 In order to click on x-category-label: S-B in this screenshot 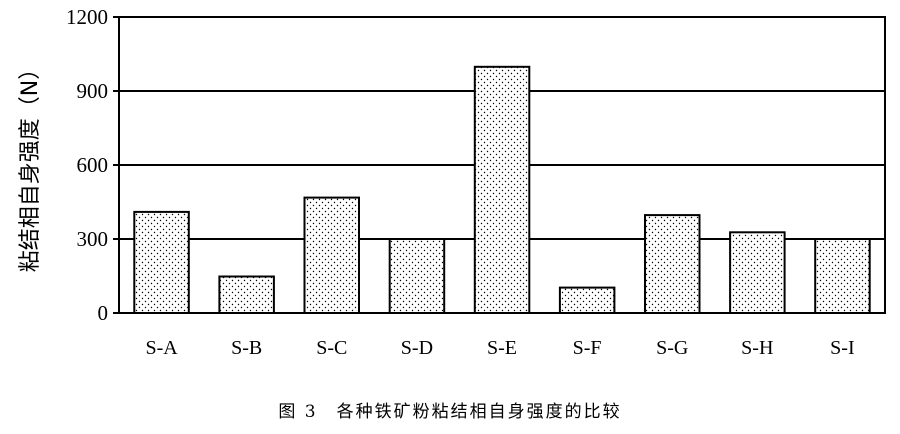, I will do `click(246, 348)`.